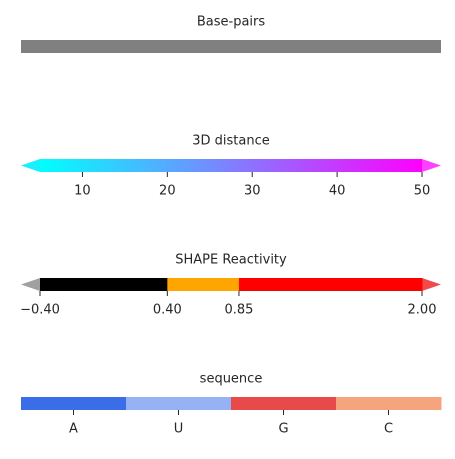 This screenshot has width=455, height=459. What do you see at coordinates (422, 310) in the screenshot?
I see `tick-label: 2.00` at bounding box center [422, 310].